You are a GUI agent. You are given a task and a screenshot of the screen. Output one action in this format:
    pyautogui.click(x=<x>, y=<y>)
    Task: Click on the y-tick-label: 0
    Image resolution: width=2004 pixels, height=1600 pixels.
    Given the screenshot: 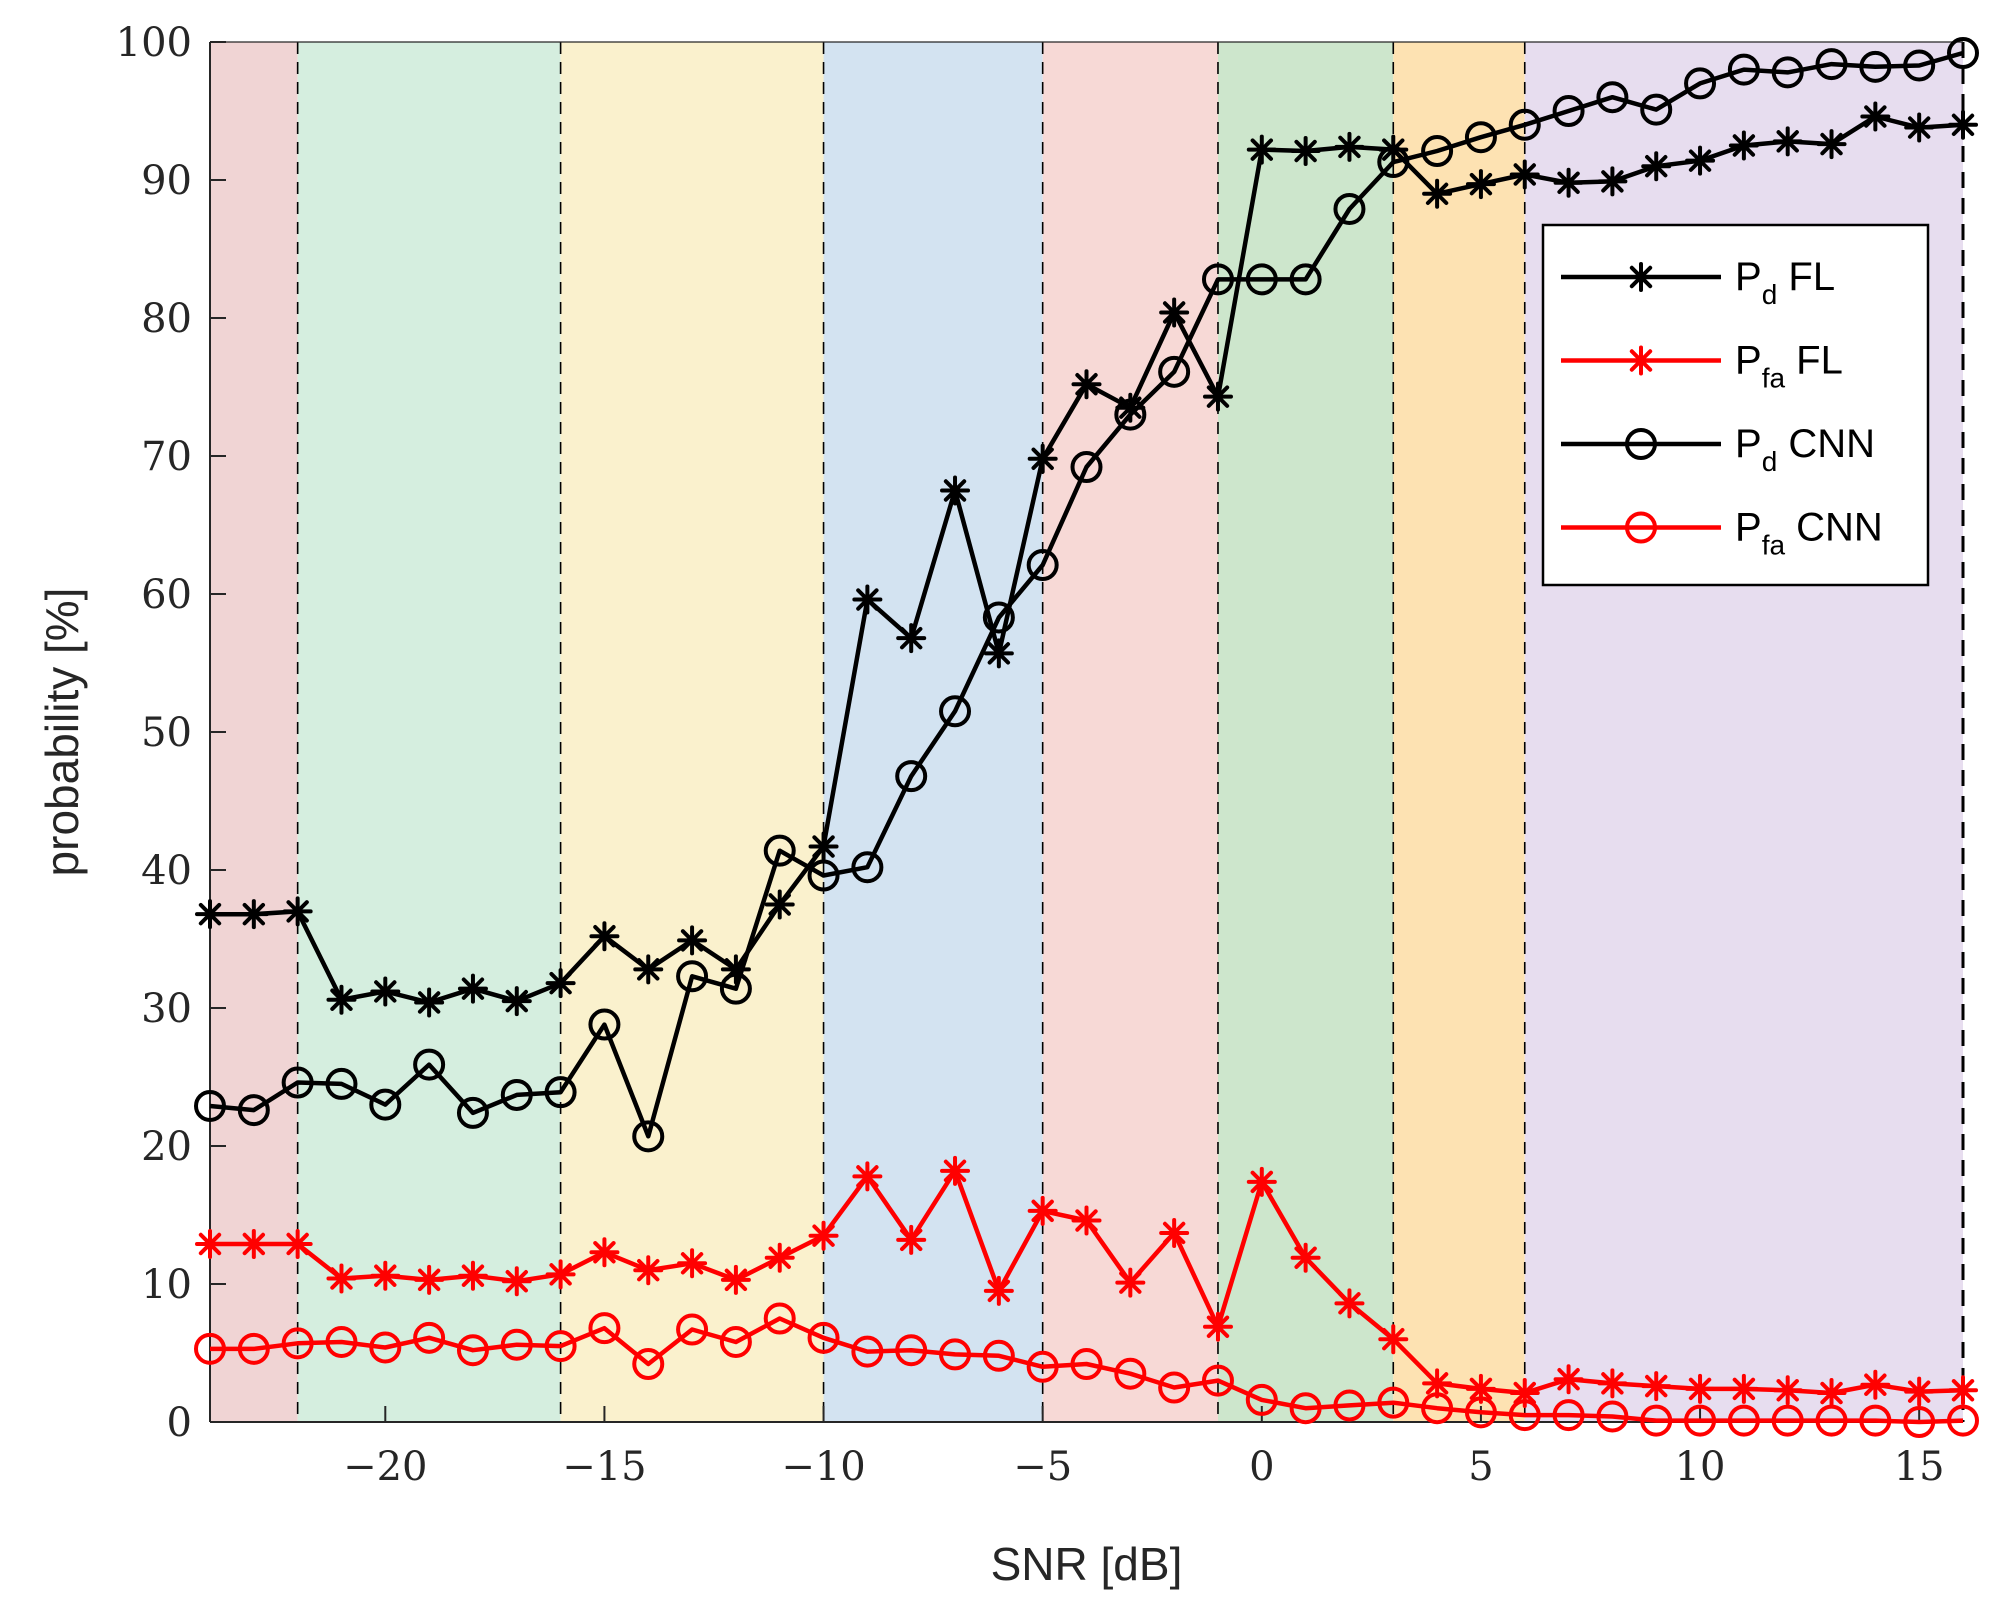 What is the action you would take?
    pyautogui.click(x=179, y=1423)
    